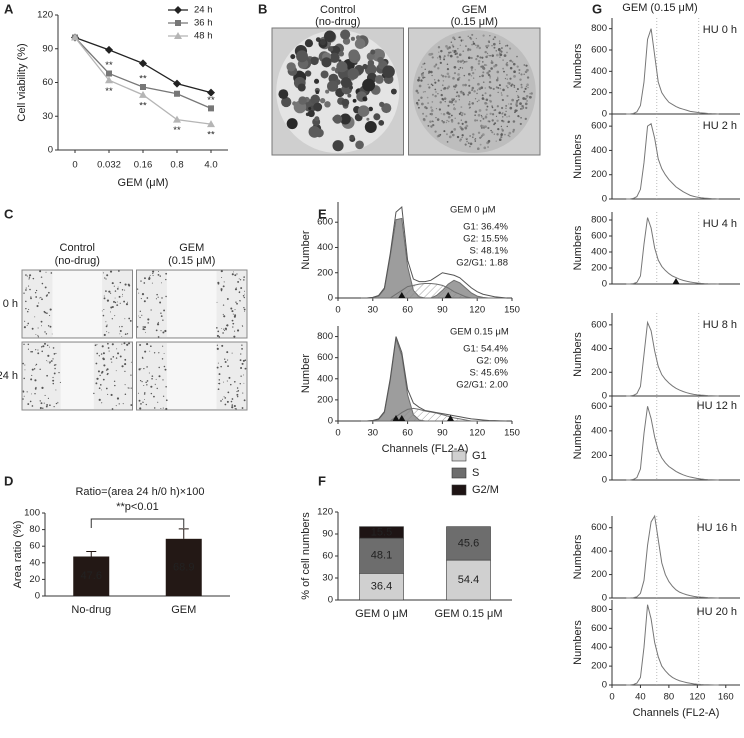 The image size is (744, 738). What do you see at coordinates (474, 22) in the screenshot?
I see `column-header: (0.15 μM)` at bounding box center [474, 22].